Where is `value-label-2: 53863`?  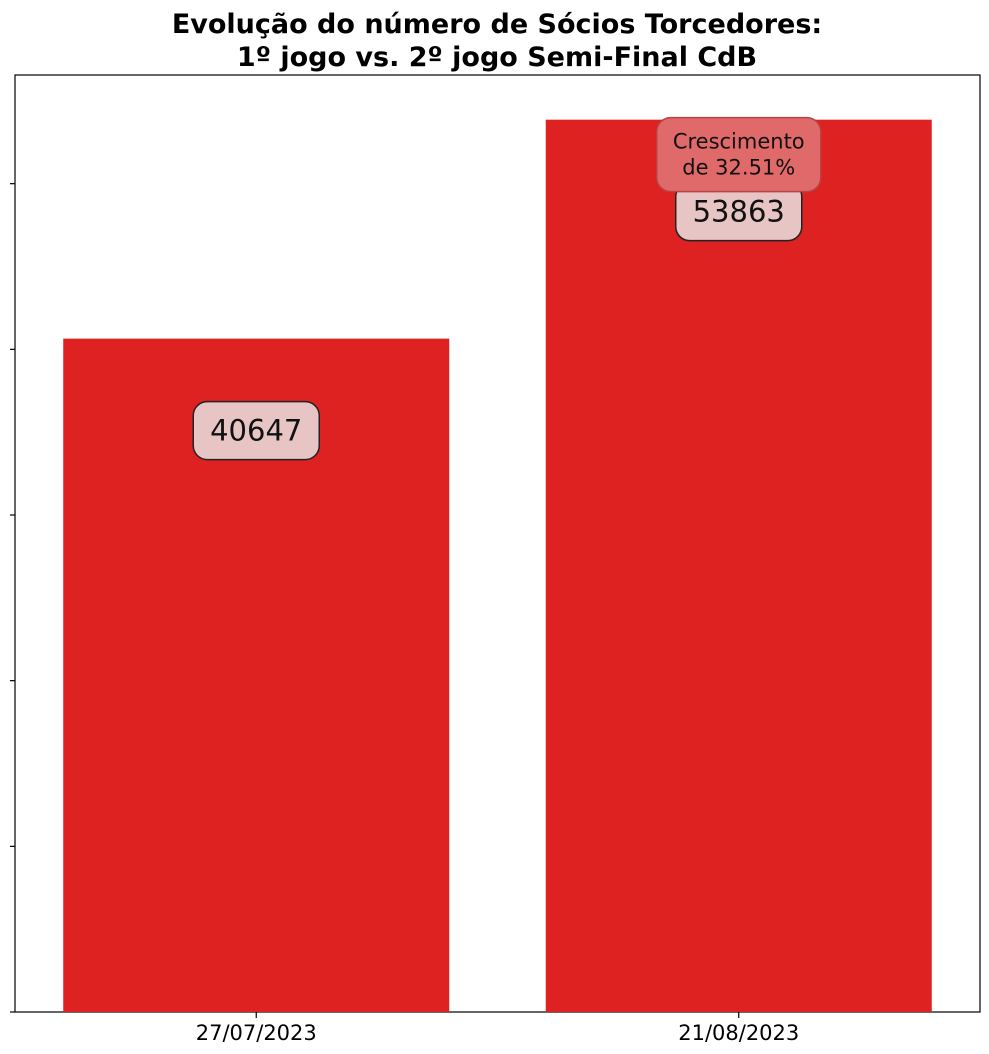 value-label-2: 53863 is located at coordinates (739, 212).